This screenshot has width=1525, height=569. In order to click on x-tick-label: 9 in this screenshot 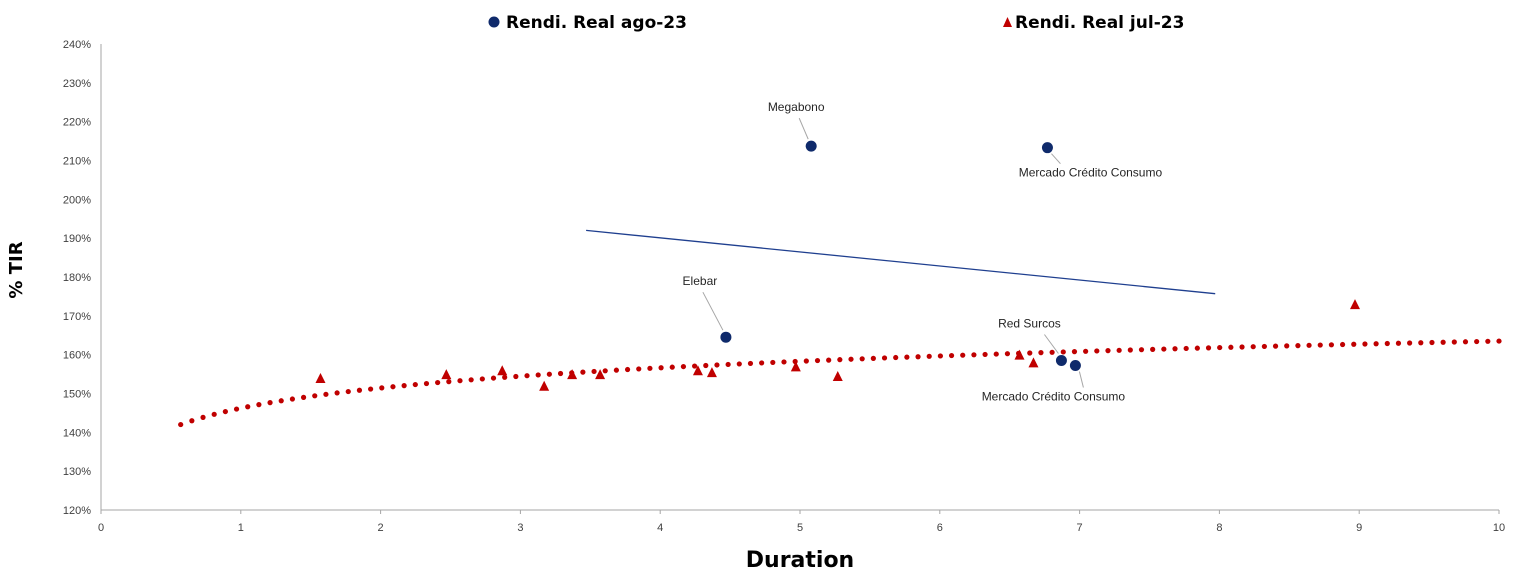, I will do `click(1359, 528)`.